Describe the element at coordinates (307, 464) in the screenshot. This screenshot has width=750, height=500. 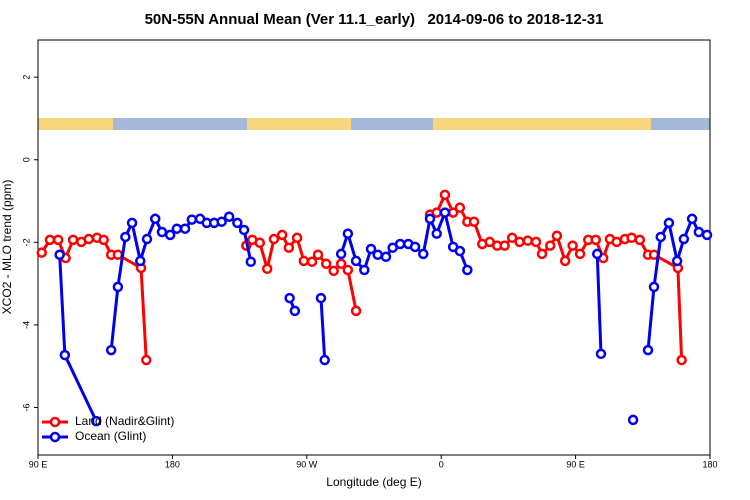
I see `x-tick-label: 90 W` at that location.